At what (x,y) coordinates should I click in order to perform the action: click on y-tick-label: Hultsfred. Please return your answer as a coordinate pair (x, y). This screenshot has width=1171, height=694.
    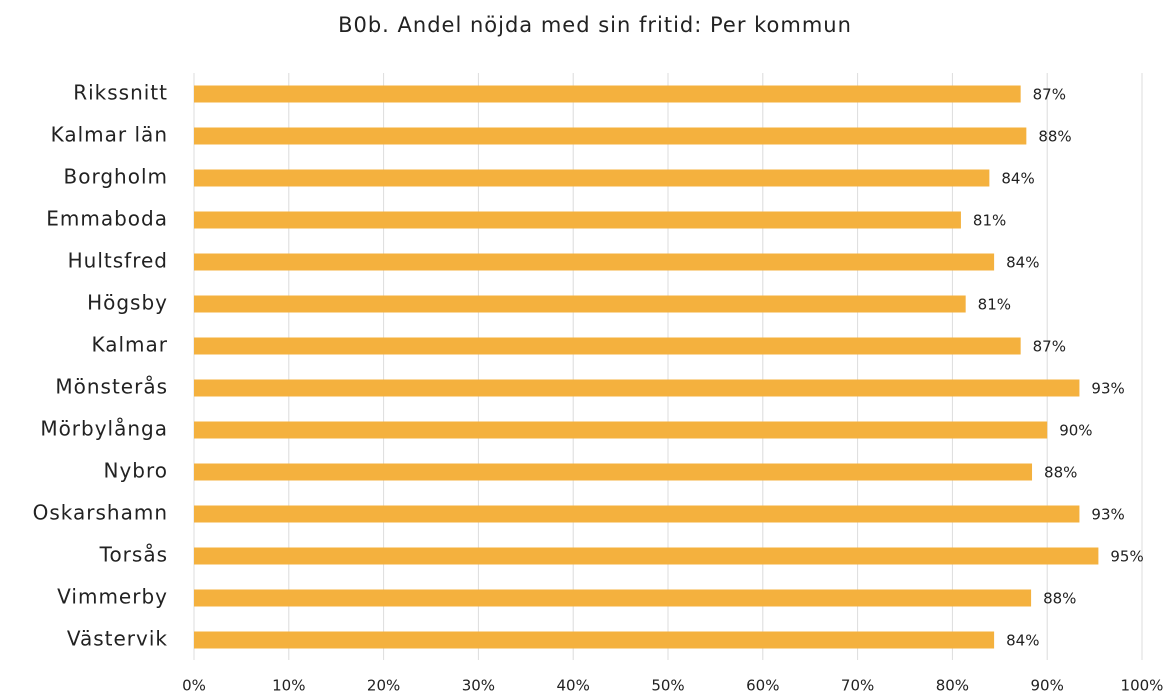
    Looking at the image, I should click on (118, 261).